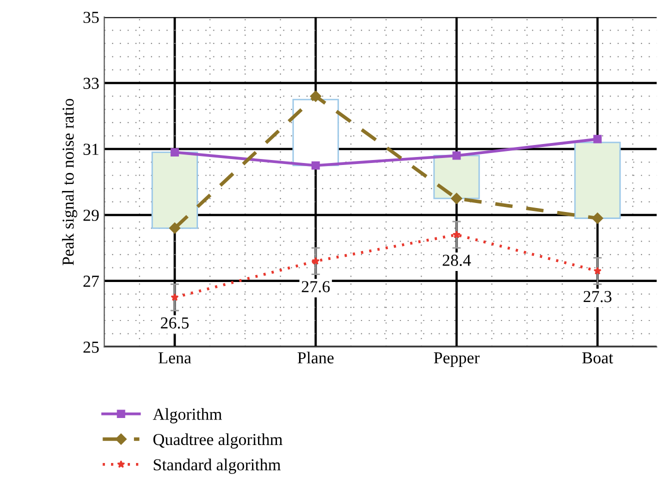 This screenshot has width=660, height=502. What do you see at coordinates (316, 286) in the screenshot?
I see `data-label: 27.6` at bounding box center [316, 286].